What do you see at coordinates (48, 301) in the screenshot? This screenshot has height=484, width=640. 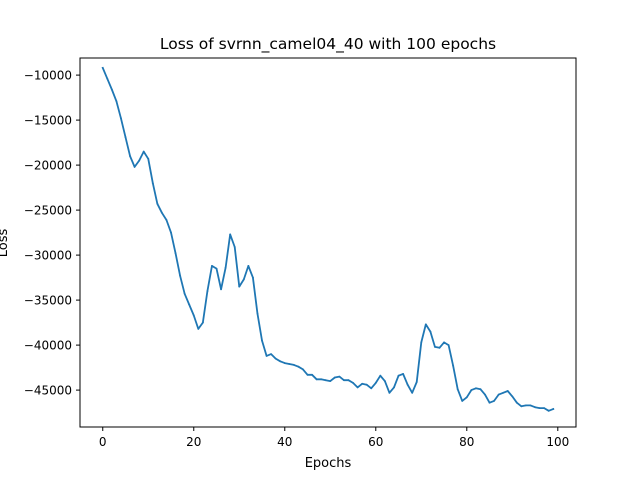 I see `y-tick-label: −35000` at bounding box center [48, 301].